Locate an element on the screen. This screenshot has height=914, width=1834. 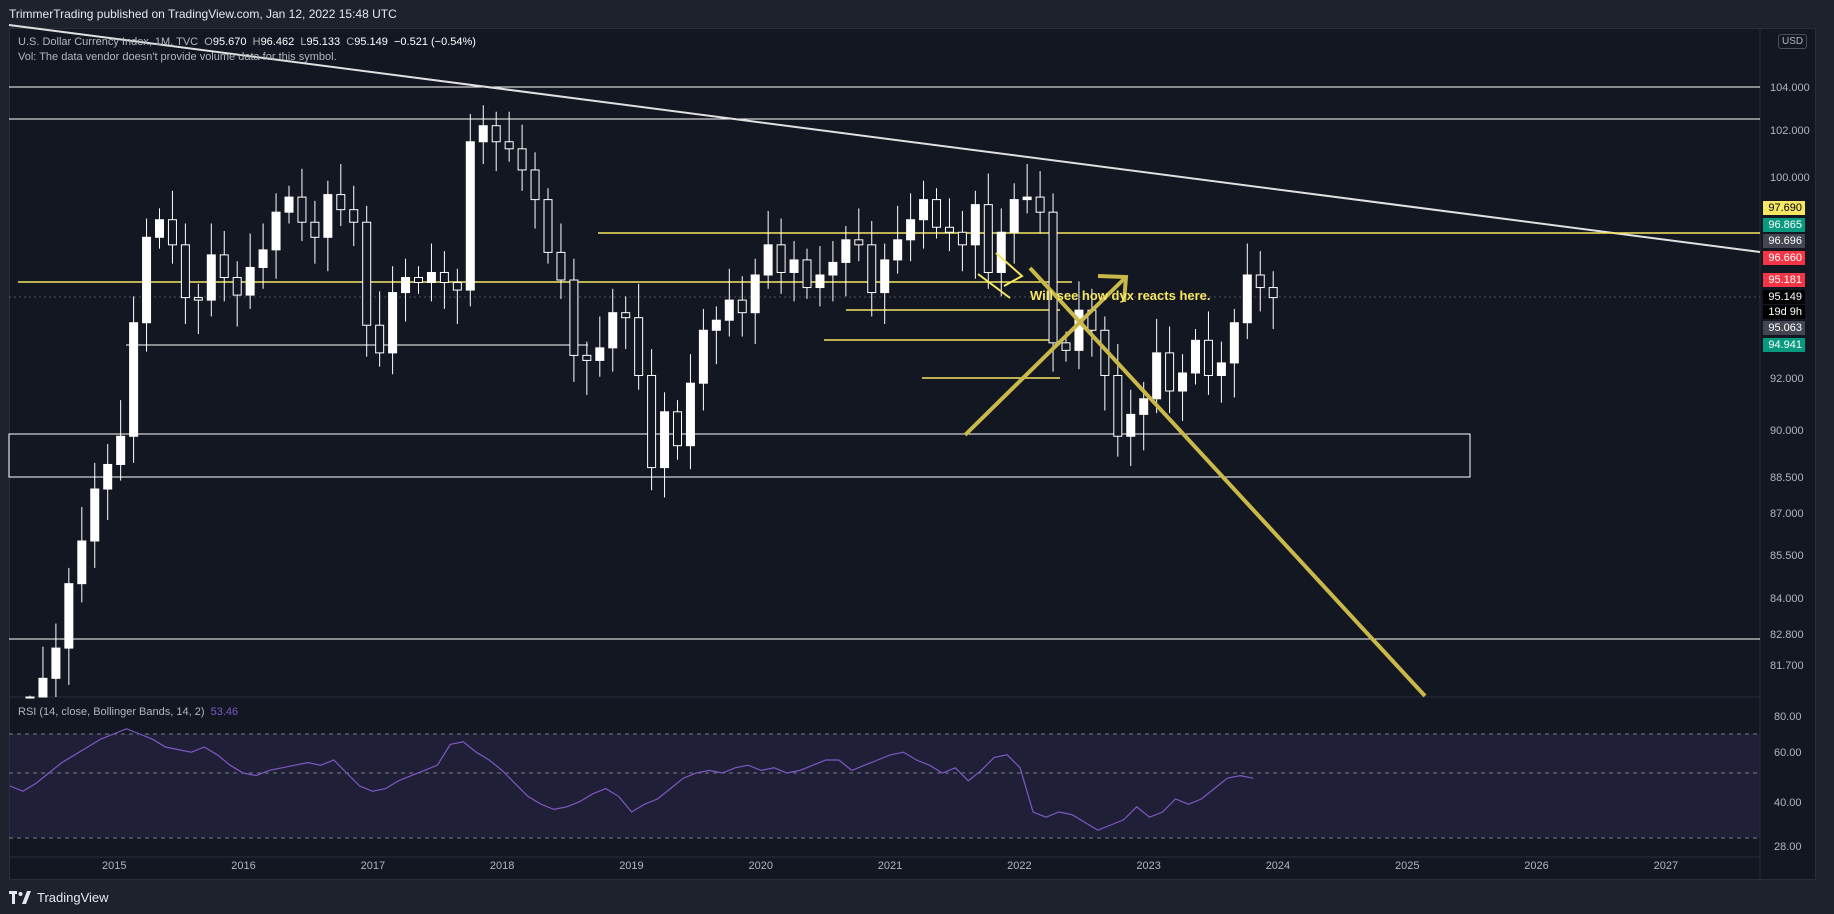
chart-annotation-text: Will see how dyx reacts here. is located at coordinates (1120, 295).